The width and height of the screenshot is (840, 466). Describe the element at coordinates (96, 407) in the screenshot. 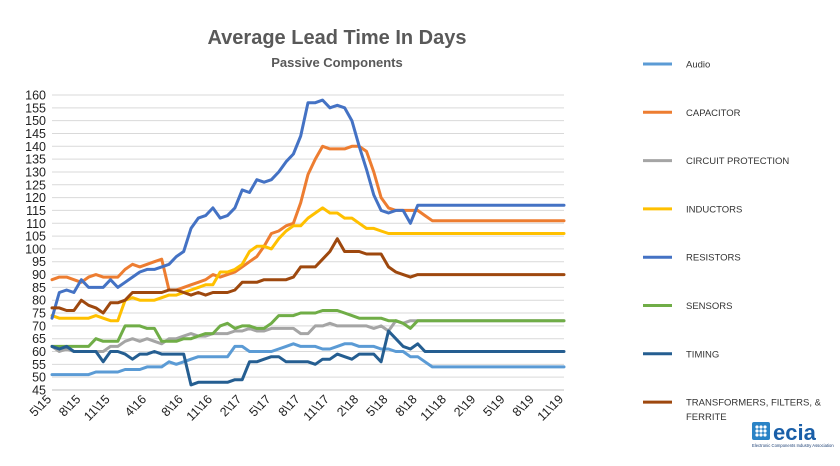

I see `x-tick-label-2: 11\15` at that location.